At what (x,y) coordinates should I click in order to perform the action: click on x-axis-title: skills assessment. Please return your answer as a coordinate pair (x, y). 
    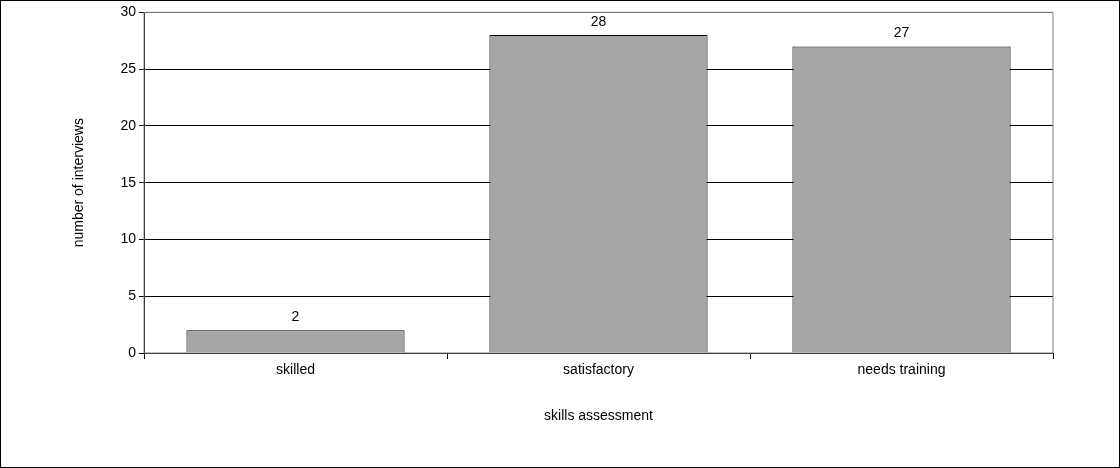
    Looking at the image, I should click on (599, 415).